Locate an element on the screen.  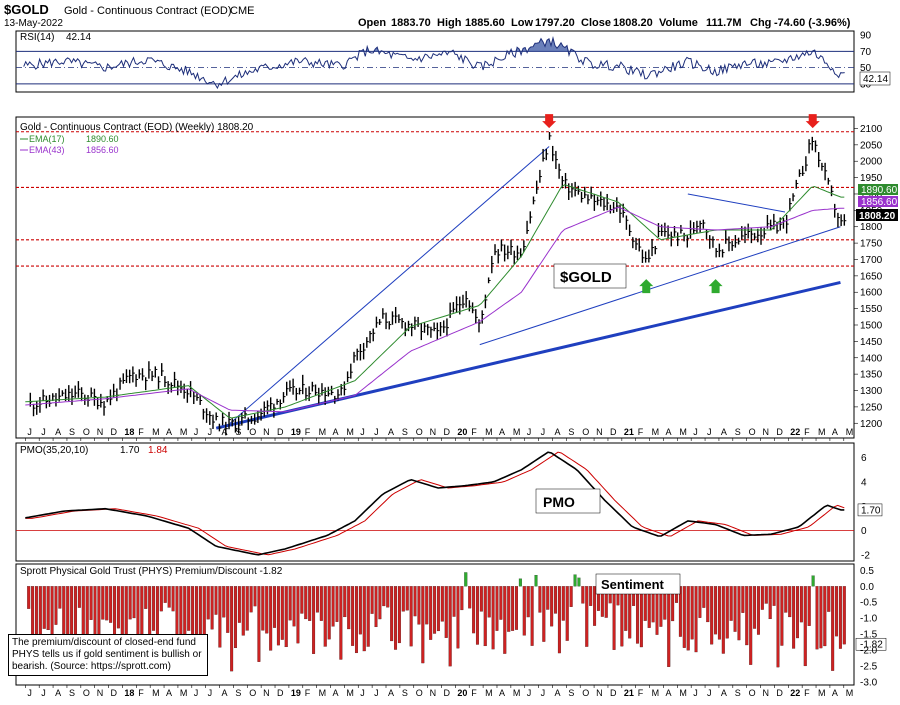
ema17-tag: 1890.60 is located at coordinates (879, 190).